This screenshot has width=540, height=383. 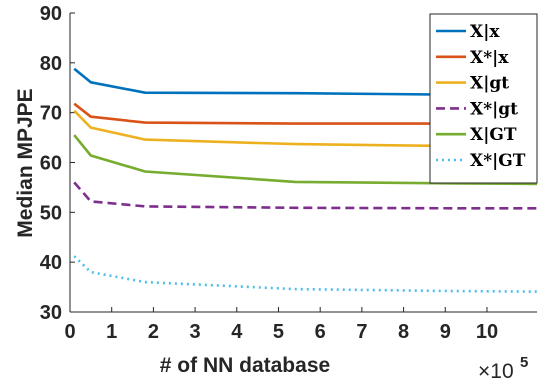 What do you see at coordinates (496, 371) in the screenshot?
I see `x-multiplier-base: ×10` at bounding box center [496, 371].